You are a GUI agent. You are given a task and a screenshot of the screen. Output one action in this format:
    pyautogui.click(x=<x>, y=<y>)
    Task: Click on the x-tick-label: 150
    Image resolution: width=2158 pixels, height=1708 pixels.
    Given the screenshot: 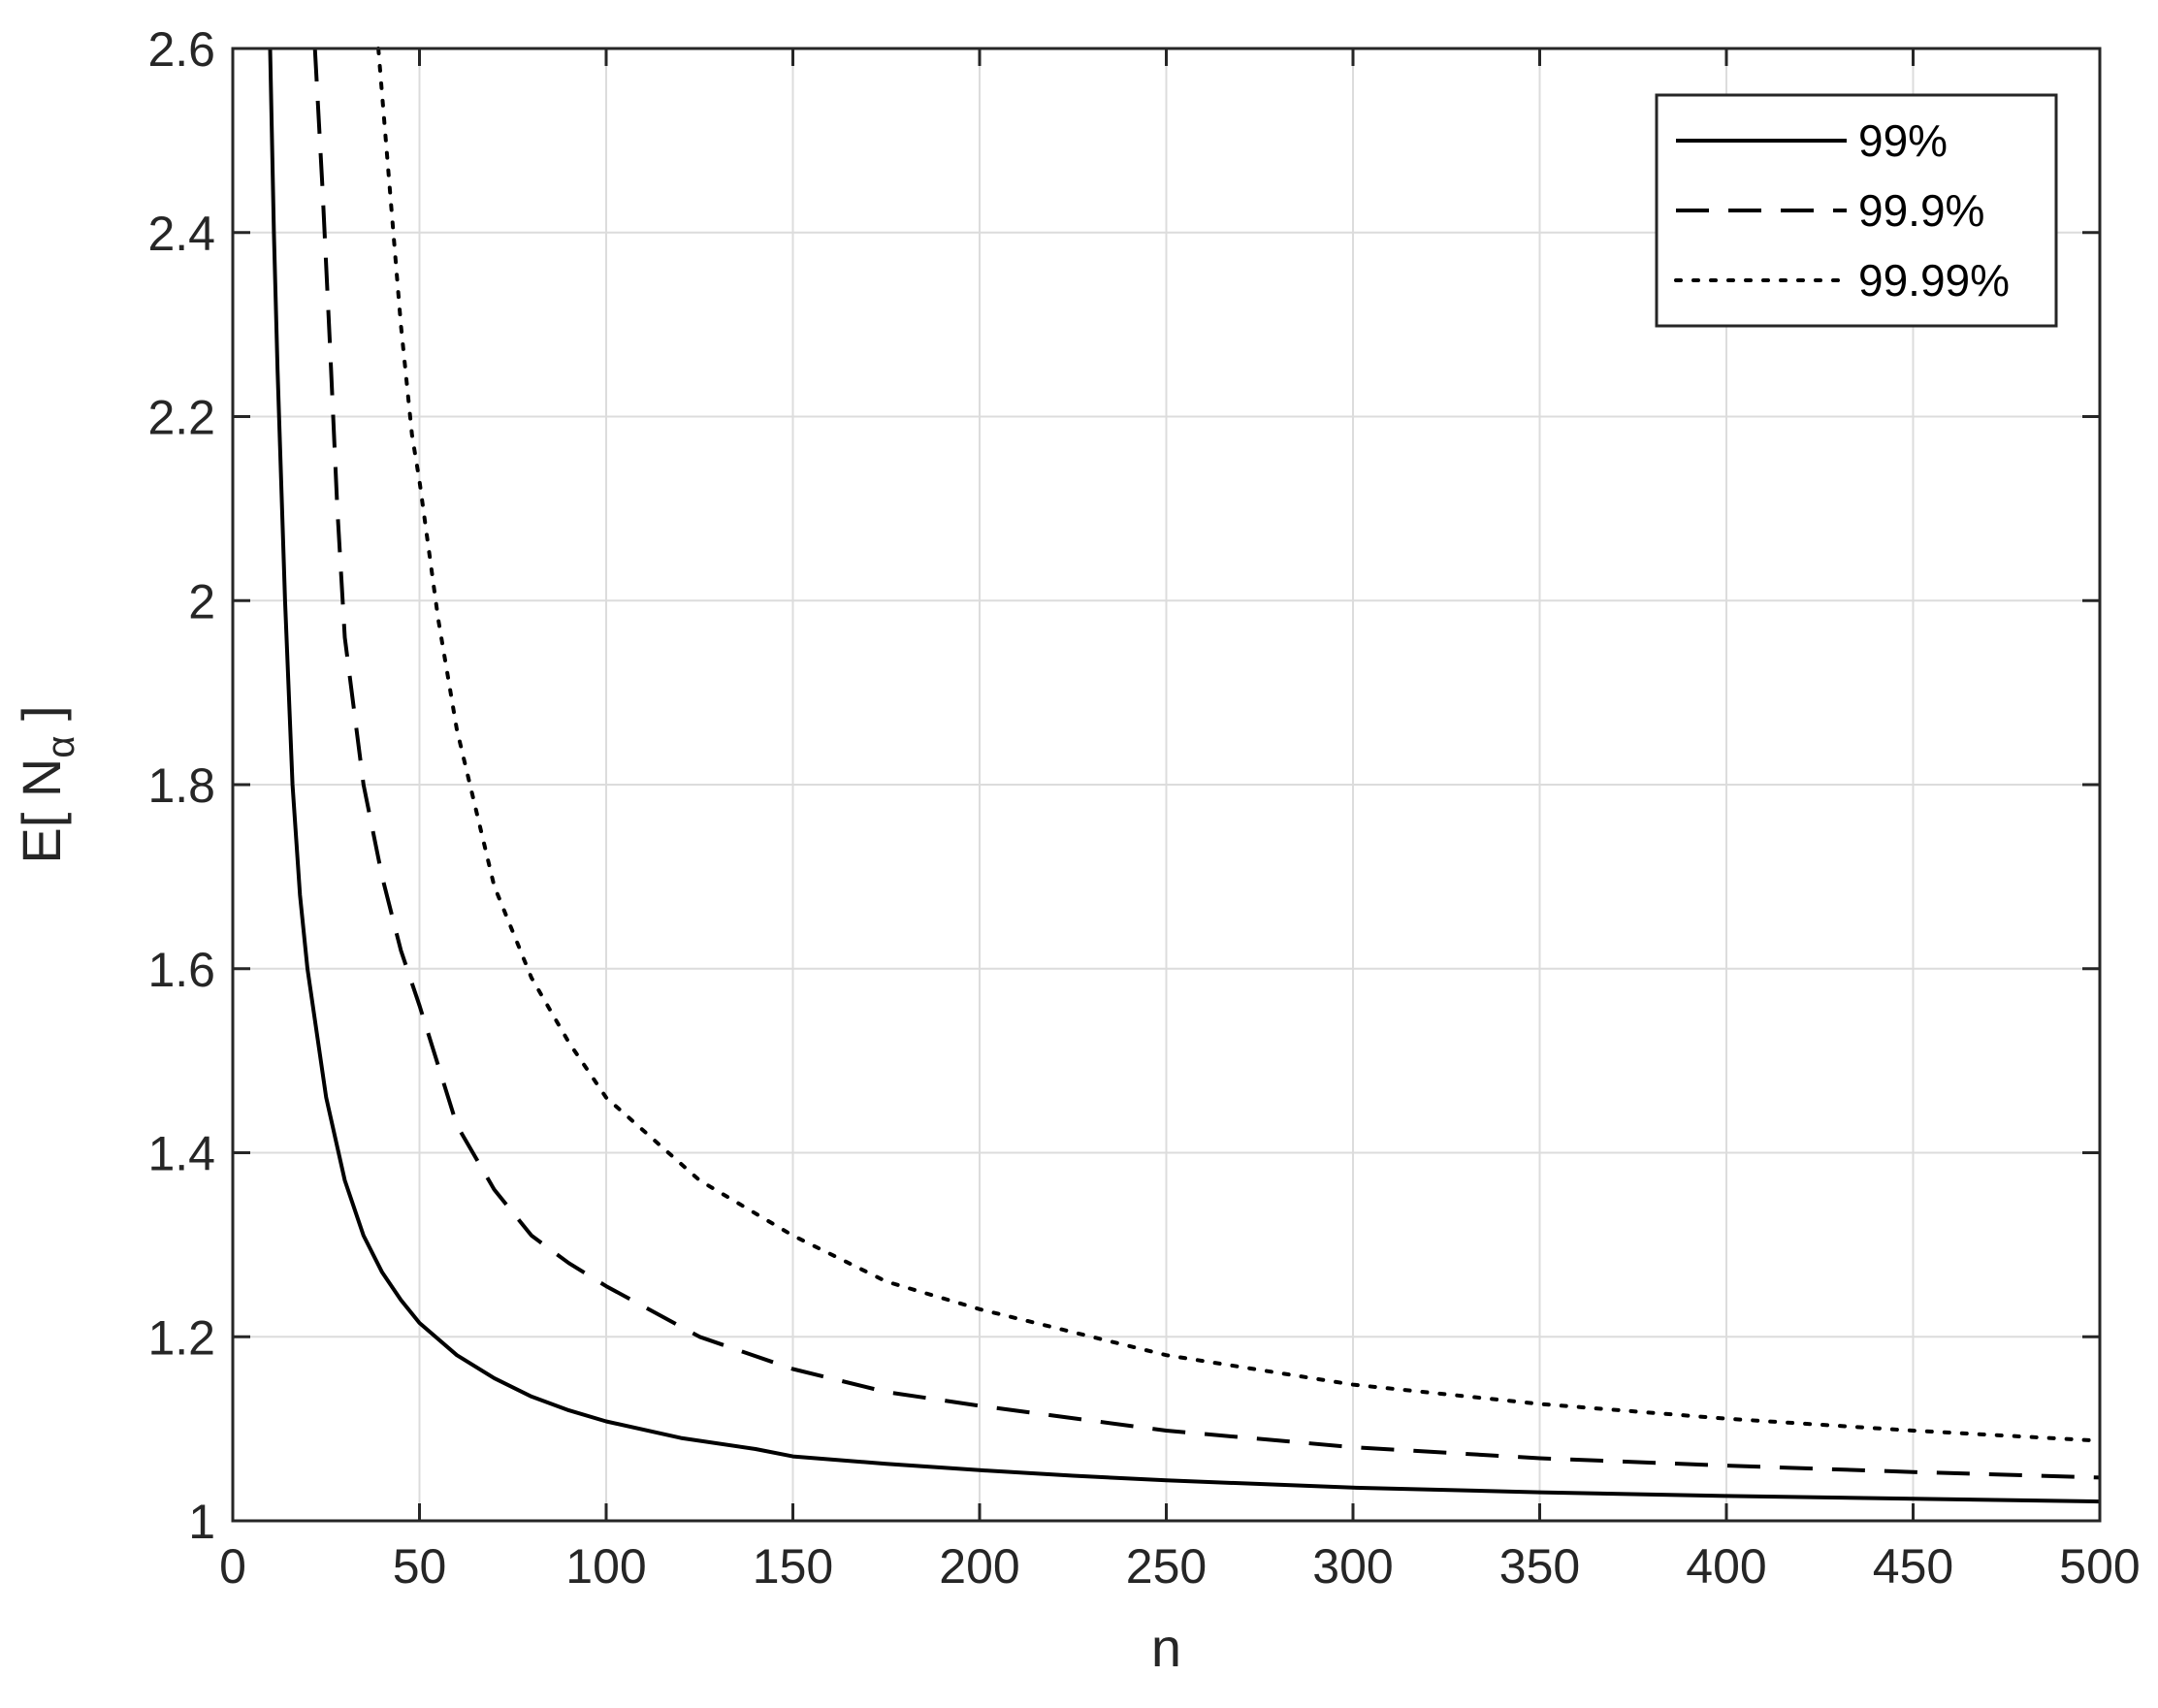 What is the action you would take?
    pyautogui.click(x=793, y=1566)
    